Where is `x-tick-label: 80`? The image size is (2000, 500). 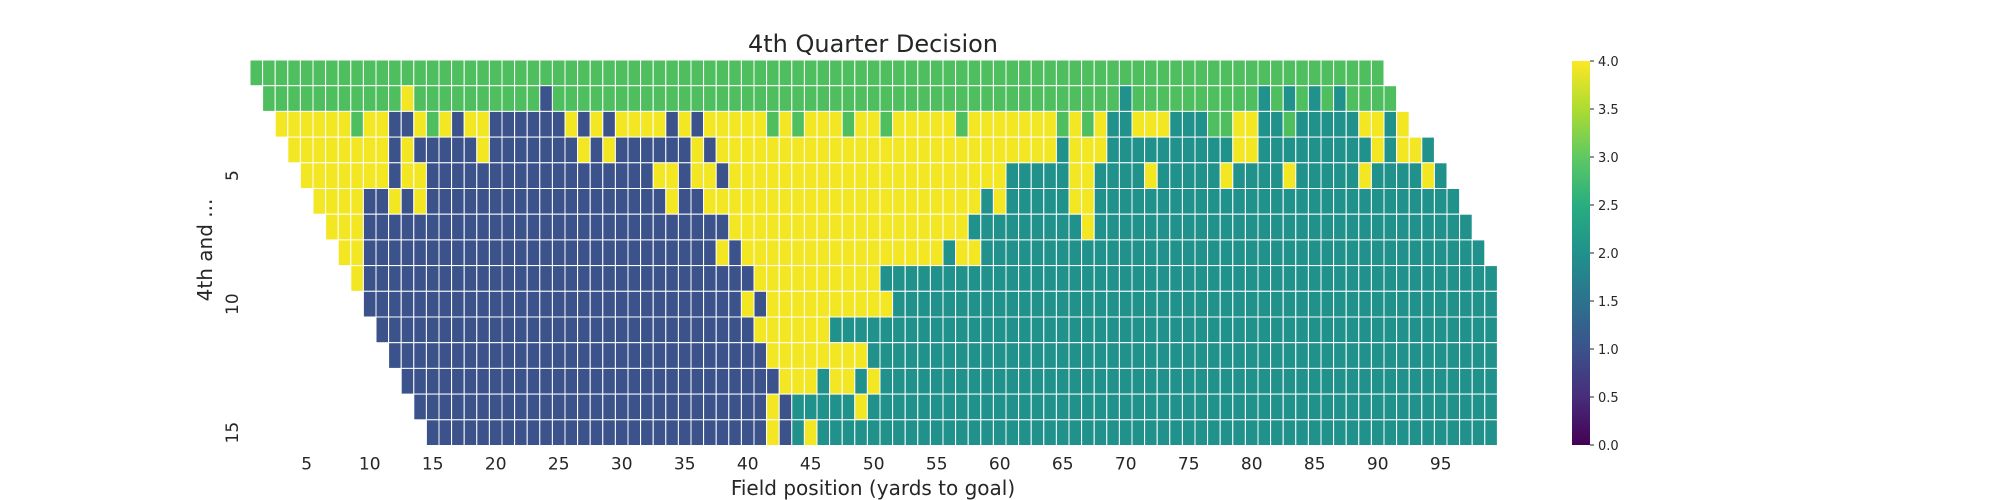 x-tick-label: 80 is located at coordinates (1252, 465).